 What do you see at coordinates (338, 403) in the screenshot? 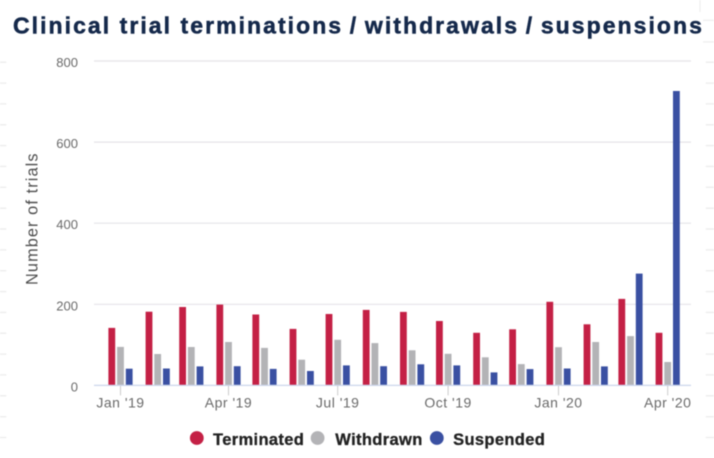
I see `svg-text: Jul '19` at bounding box center [338, 403].